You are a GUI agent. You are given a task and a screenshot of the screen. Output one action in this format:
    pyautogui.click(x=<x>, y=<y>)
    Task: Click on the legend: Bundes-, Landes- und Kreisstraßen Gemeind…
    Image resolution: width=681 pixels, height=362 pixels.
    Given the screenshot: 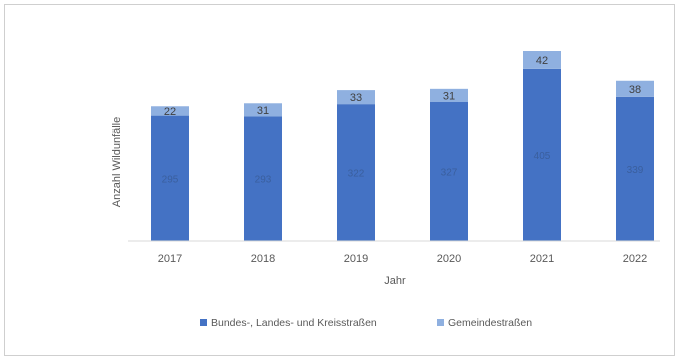 What is the action you would take?
    pyautogui.click(x=366, y=323)
    